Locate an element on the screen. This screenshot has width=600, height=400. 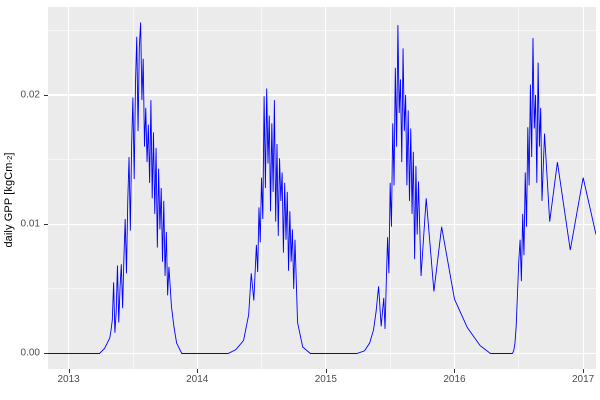
y-axis-tick-label: 0.02 is located at coordinates (30, 95).